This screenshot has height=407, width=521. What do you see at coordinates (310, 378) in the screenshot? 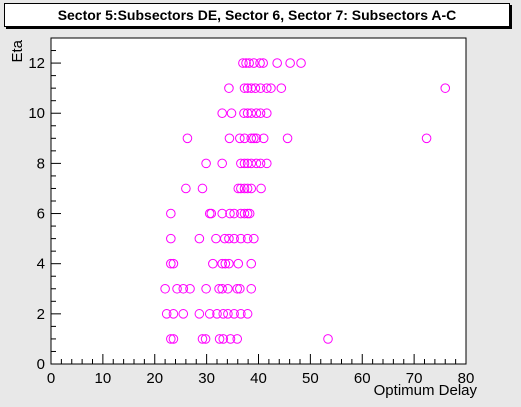
I see `x-tick-label: 50` at bounding box center [310, 378].